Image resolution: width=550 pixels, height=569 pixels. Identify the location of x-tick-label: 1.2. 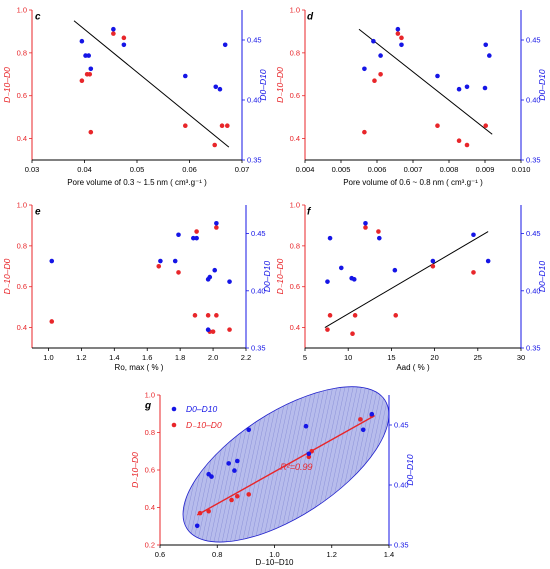
(332, 554).